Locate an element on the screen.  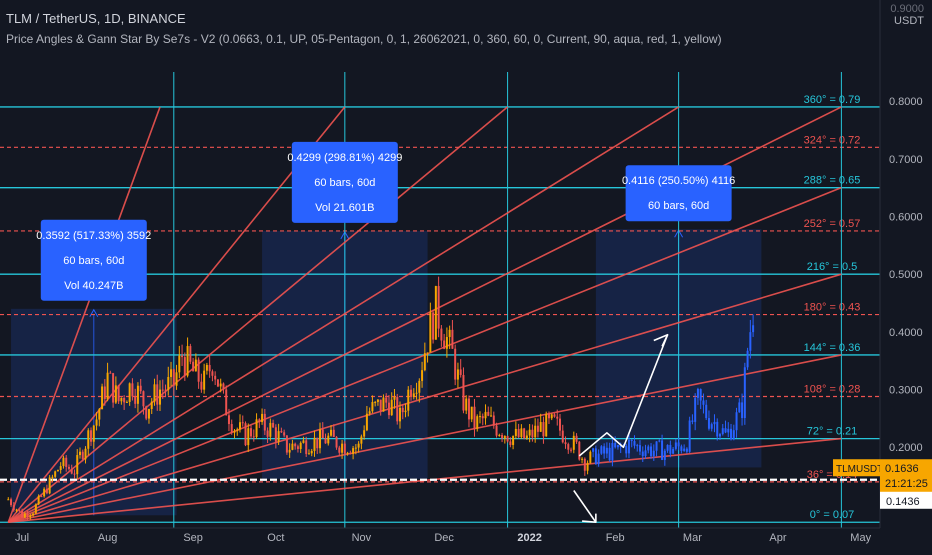
price-axis-tick-7: 0.2000 is located at coordinates (906, 448).